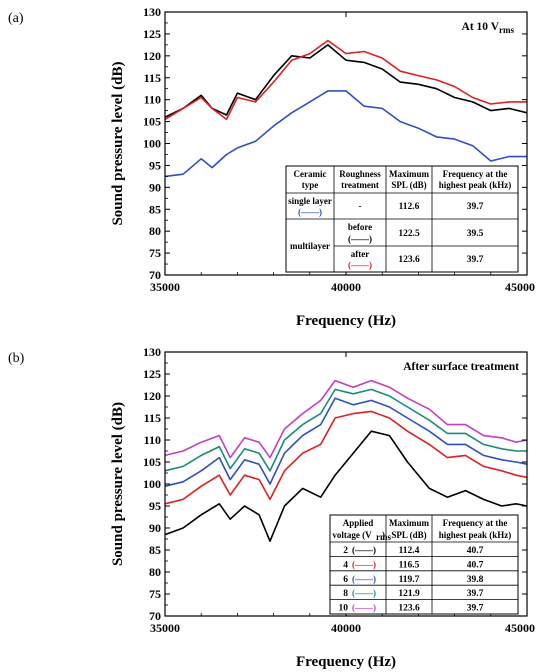  I want to click on y-tick-label: 70, so click(155, 616).